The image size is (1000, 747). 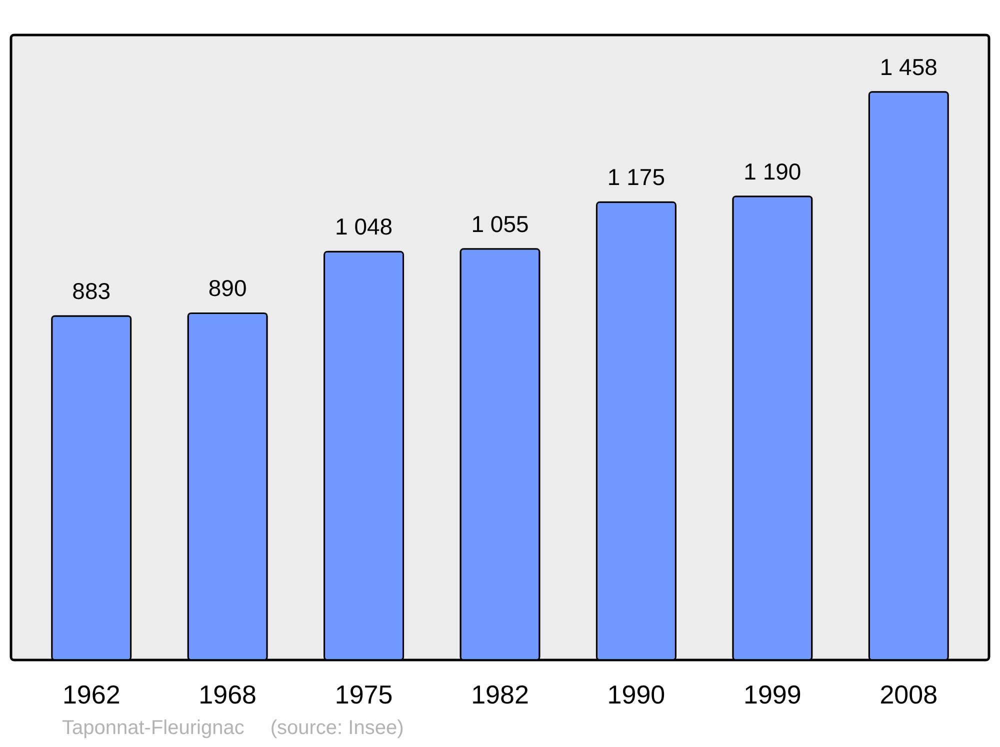 I want to click on data-label: 1 458, so click(x=909, y=67).